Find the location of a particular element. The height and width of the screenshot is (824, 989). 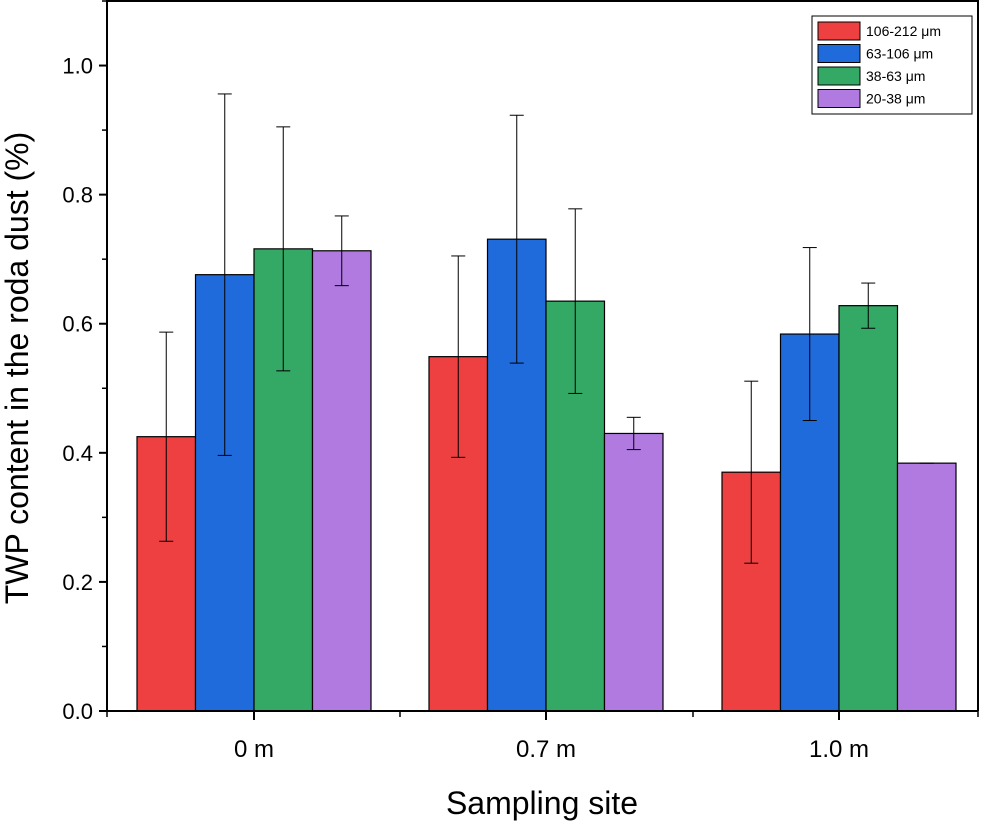

y-tick-label: 0.8 is located at coordinates (77, 195).